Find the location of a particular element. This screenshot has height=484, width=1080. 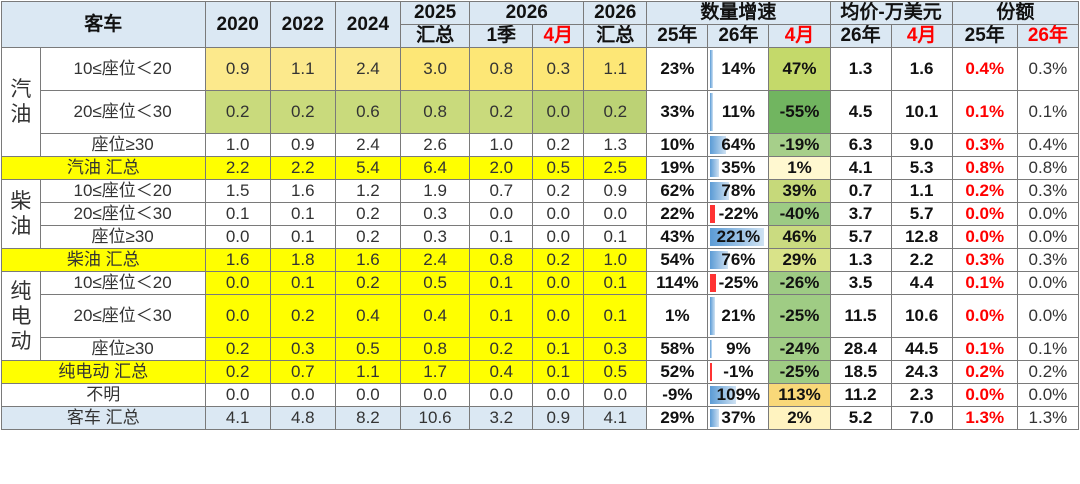

growth-26-text: 9% is located at coordinates (738, 348).